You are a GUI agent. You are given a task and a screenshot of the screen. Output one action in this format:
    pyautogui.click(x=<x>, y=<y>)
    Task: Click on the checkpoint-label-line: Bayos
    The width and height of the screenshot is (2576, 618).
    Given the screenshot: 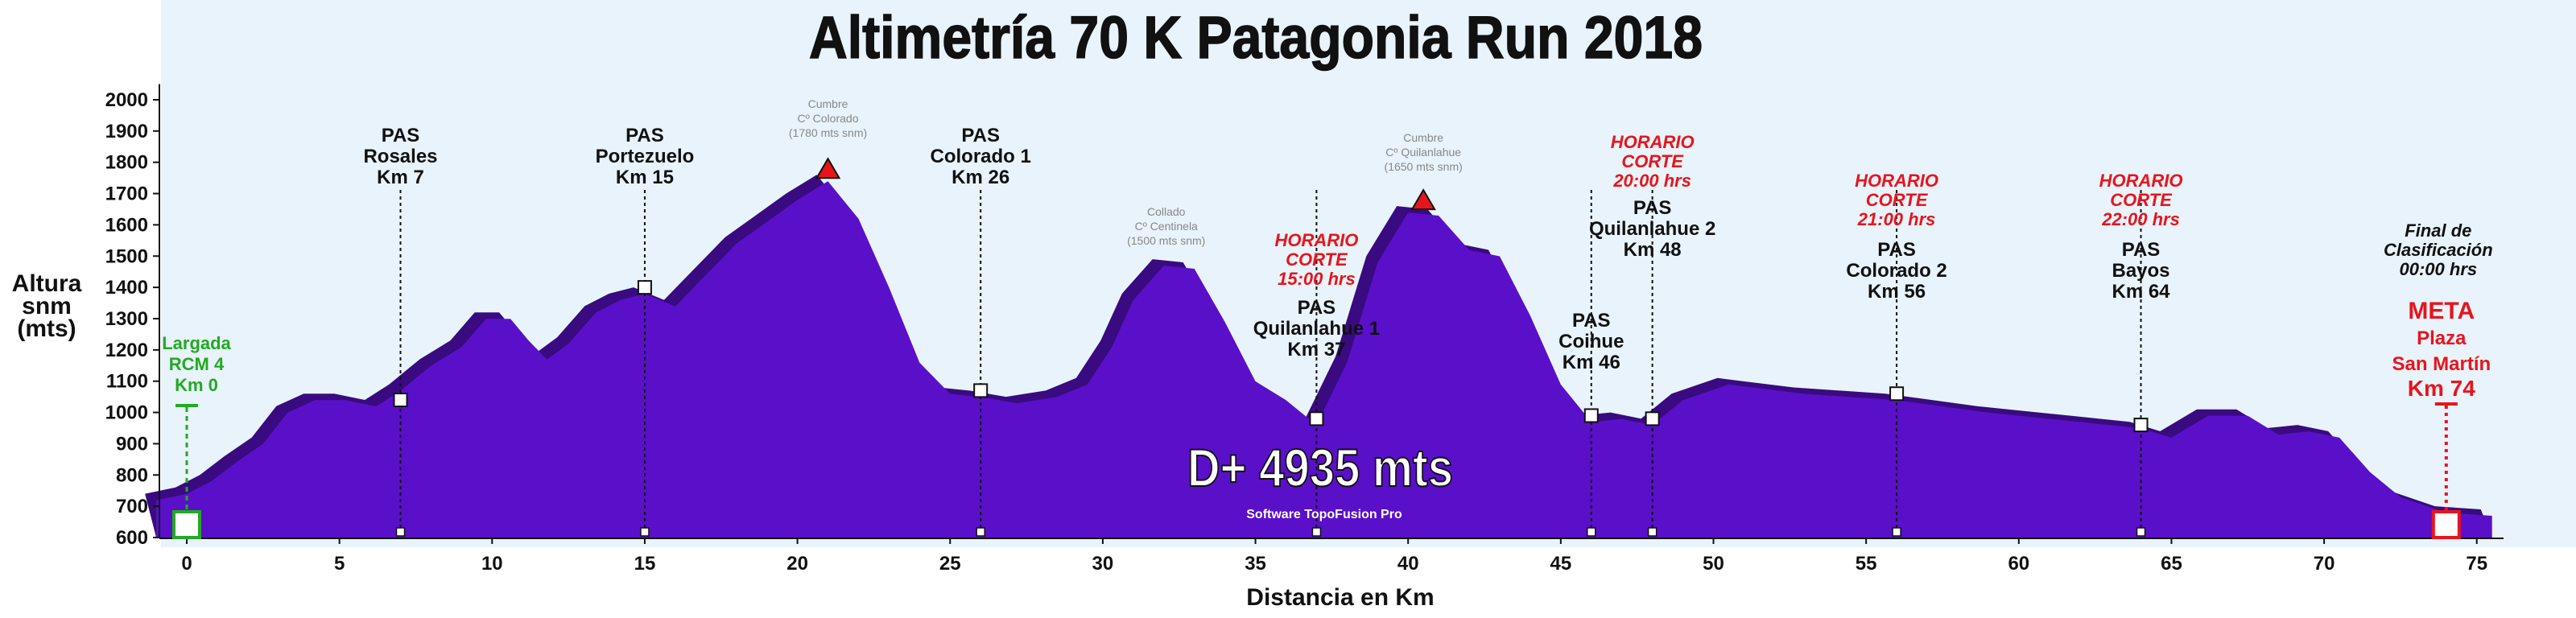 What is the action you would take?
    pyautogui.click(x=2140, y=271)
    